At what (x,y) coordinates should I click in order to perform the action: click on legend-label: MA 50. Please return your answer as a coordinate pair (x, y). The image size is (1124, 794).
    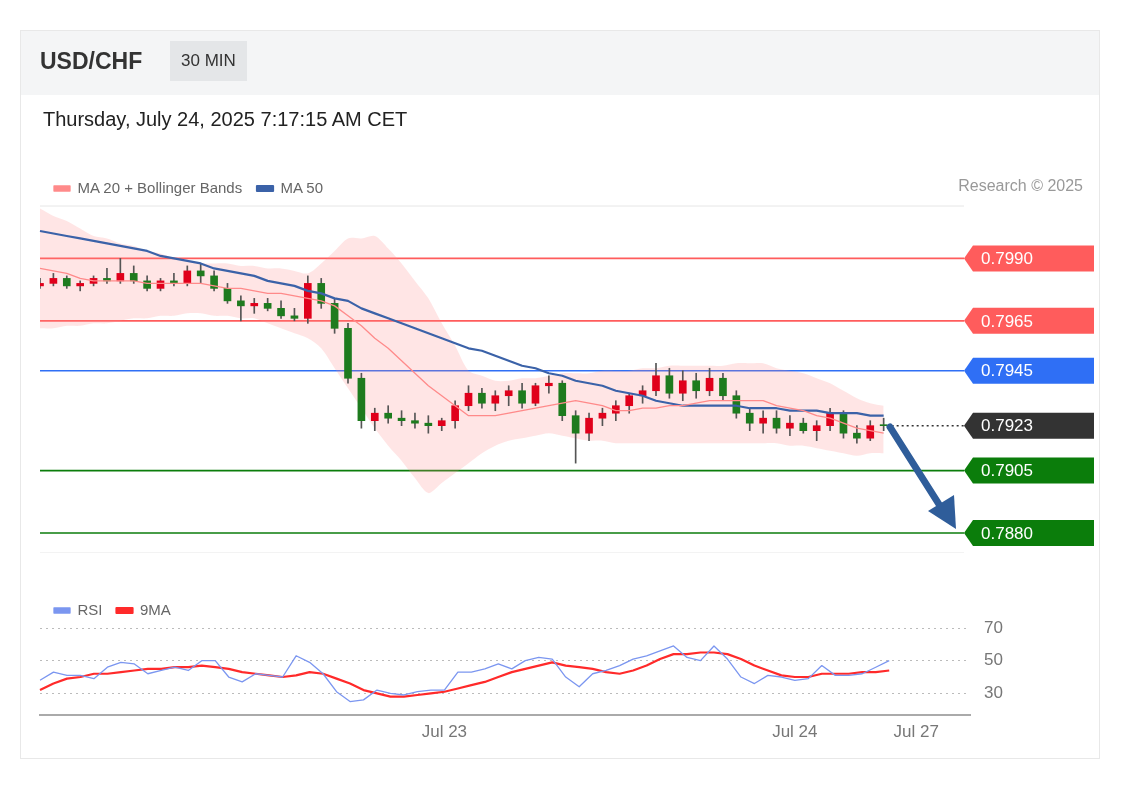
    Looking at the image, I should click on (302, 187).